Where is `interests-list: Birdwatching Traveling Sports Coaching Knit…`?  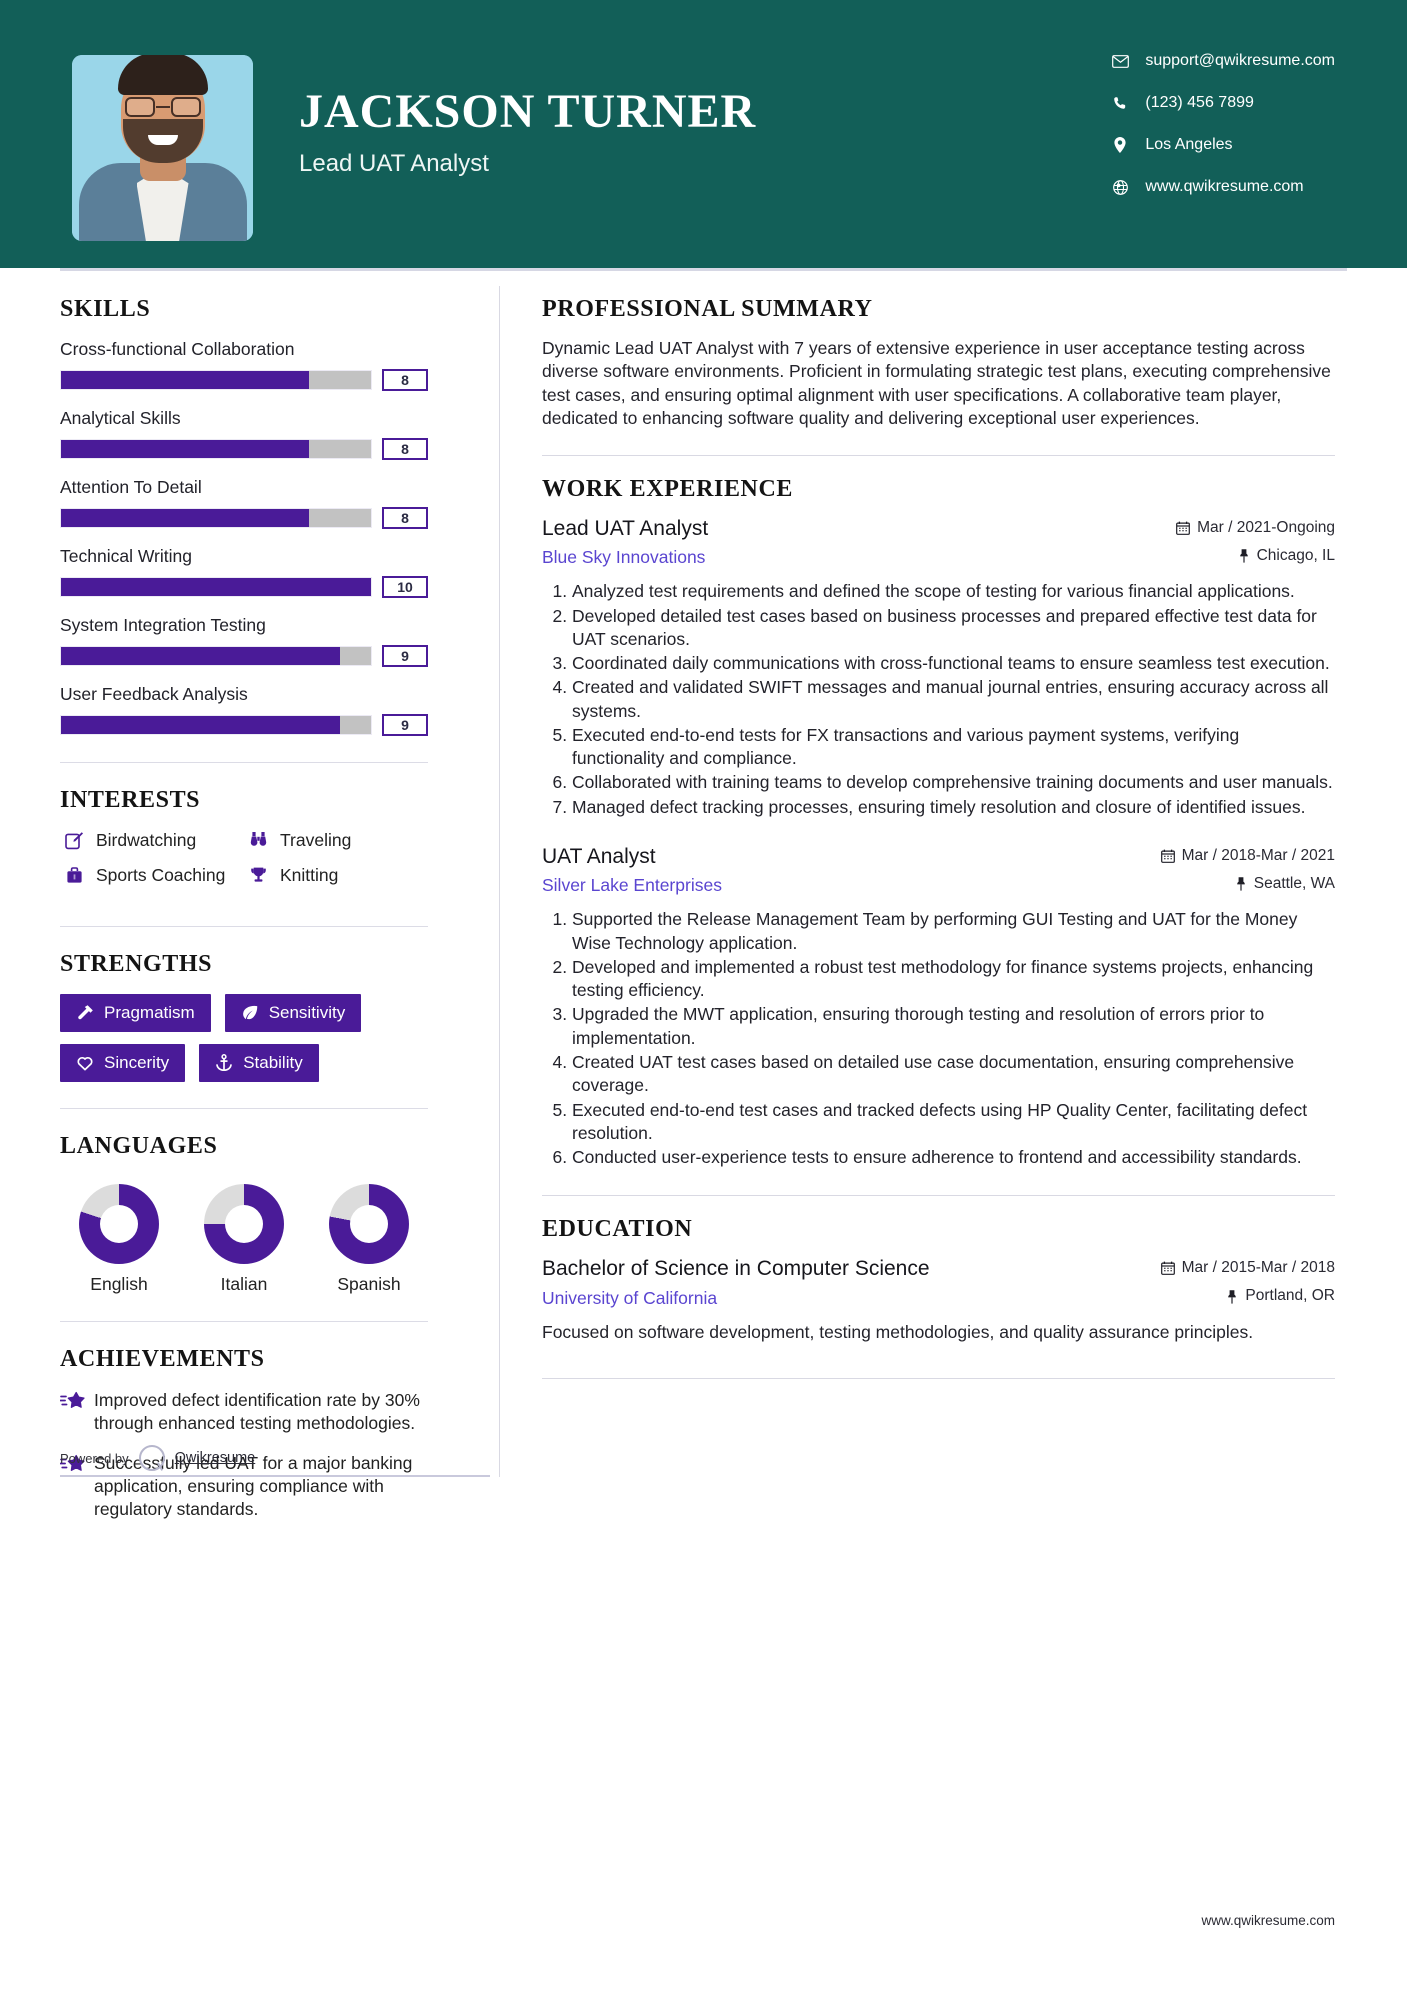
interests-list: Birdwatching Traveling Sports Coaching Knit… is located at coordinates (244, 865).